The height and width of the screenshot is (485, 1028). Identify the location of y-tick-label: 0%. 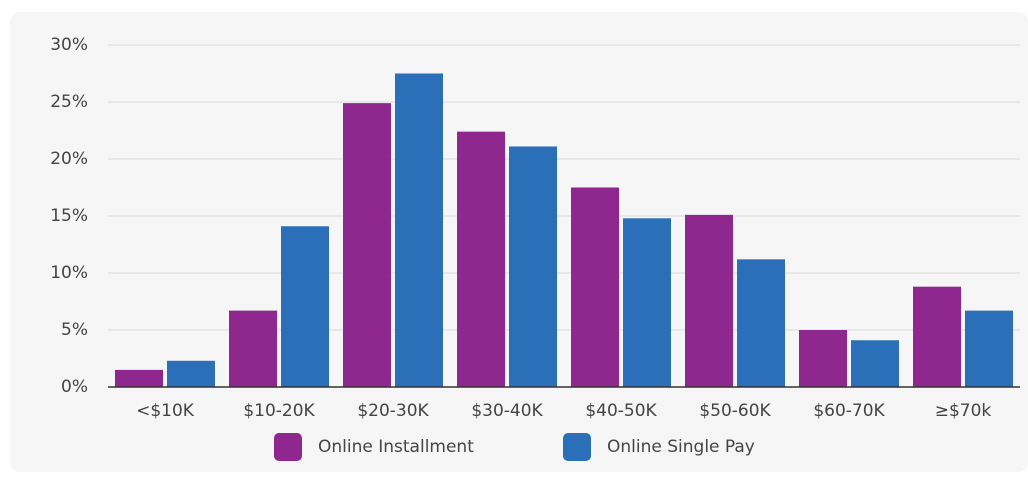
(74, 387).